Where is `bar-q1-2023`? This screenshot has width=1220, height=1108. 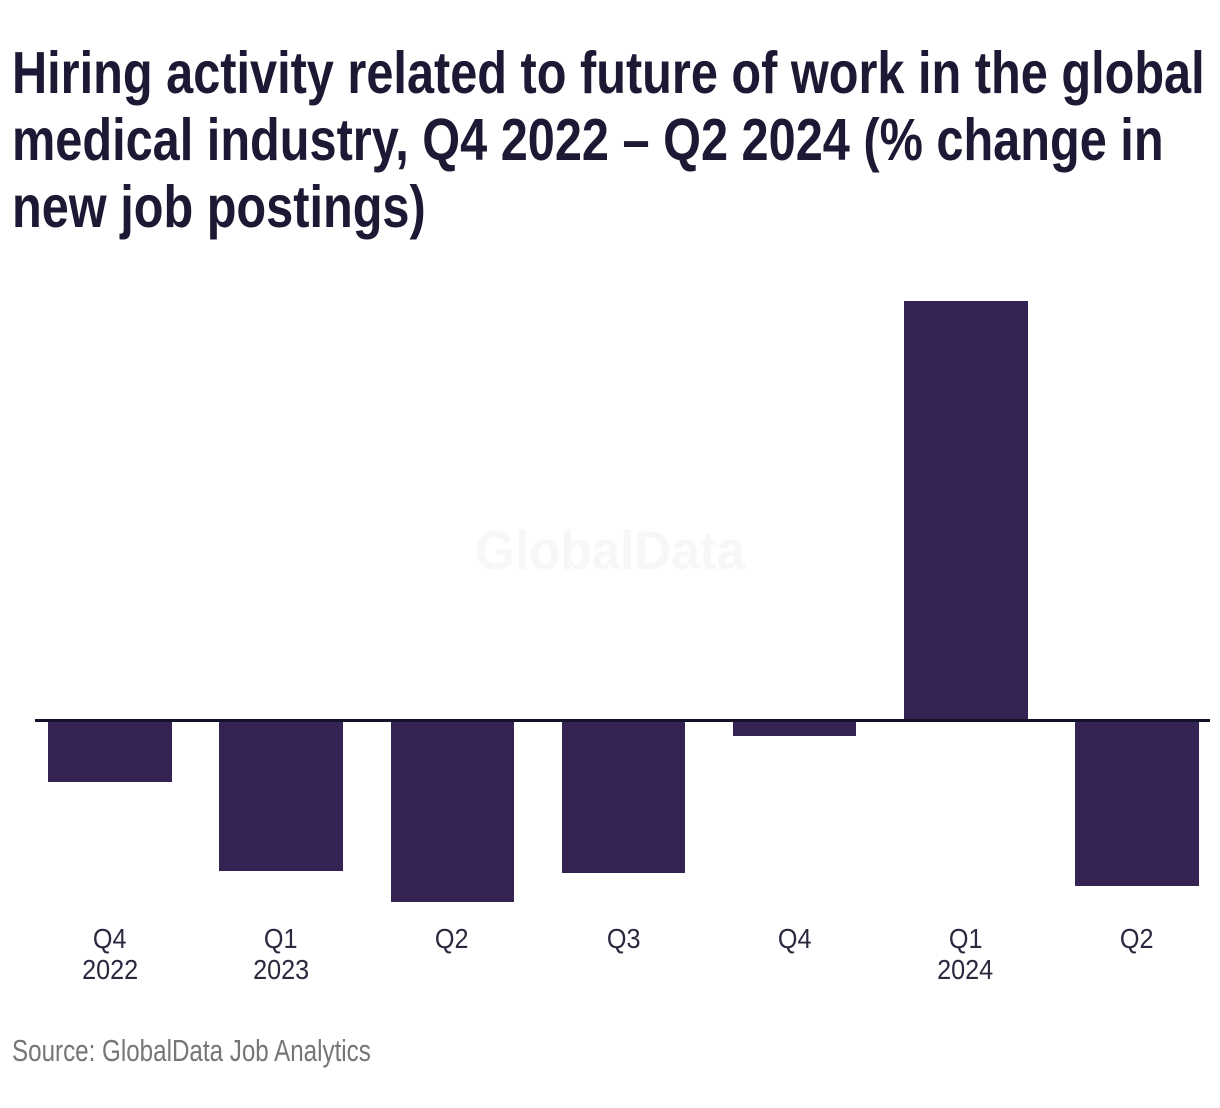
bar-q1-2023 is located at coordinates (281, 796).